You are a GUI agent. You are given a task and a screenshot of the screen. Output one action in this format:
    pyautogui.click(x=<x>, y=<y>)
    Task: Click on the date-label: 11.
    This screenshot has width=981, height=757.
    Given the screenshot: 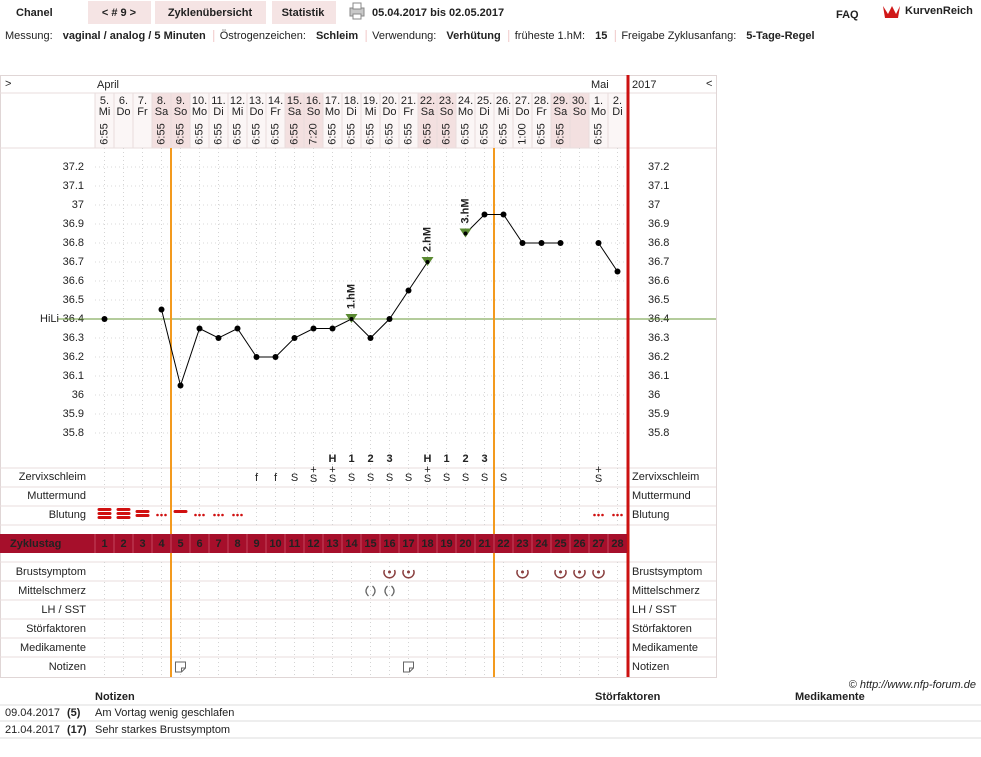 What is the action you would take?
    pyautogui.click(x=218, y=101)
    